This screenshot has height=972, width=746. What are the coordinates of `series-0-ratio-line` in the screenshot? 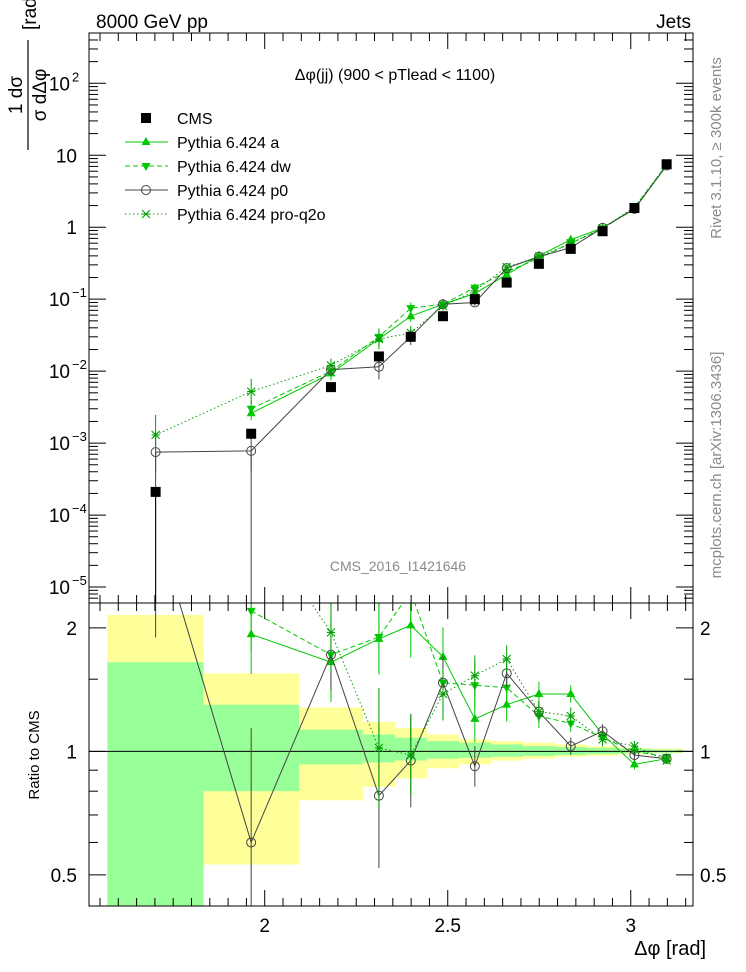 It's located at (458, 694).